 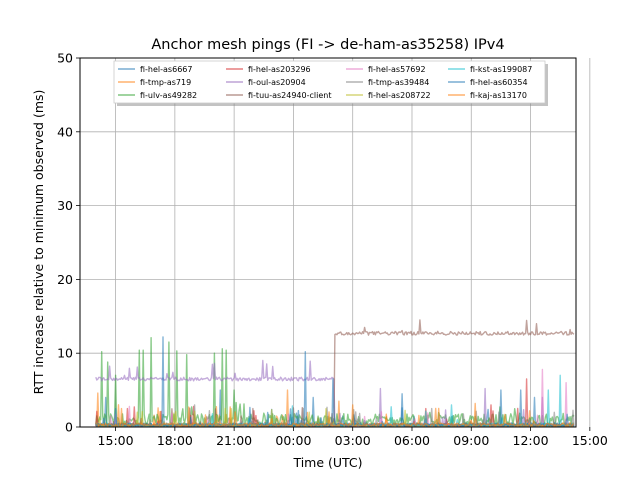 I want to click on x-tick-label: 18:00, so click(x=175, y=440).